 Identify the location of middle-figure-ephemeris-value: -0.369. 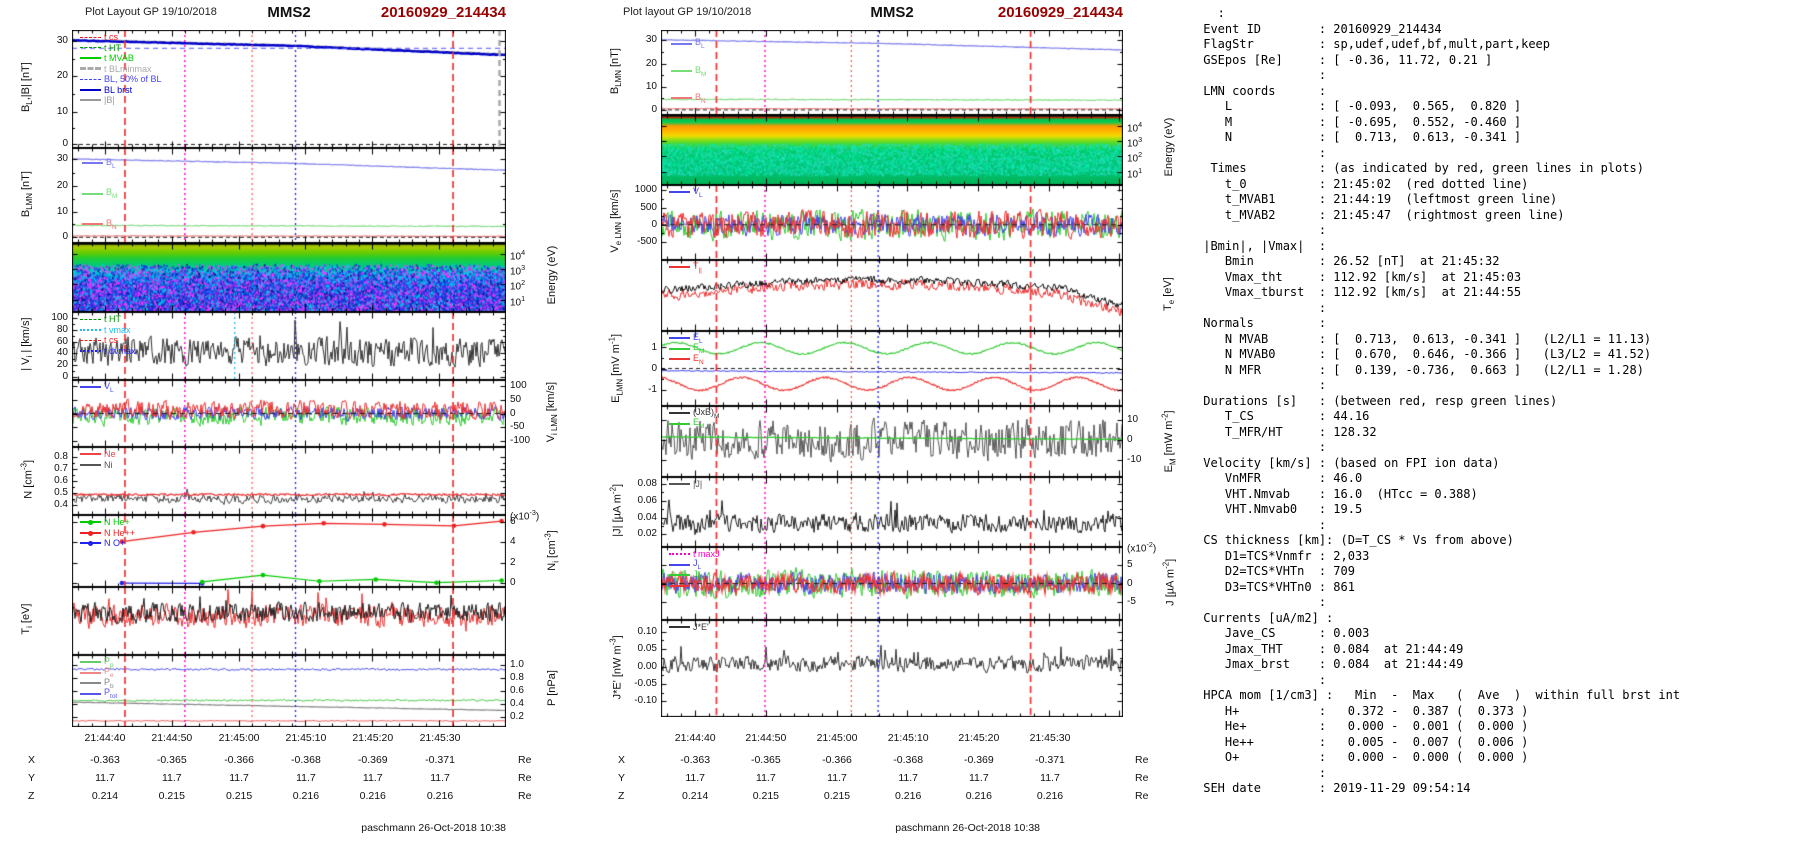
(978, 760).